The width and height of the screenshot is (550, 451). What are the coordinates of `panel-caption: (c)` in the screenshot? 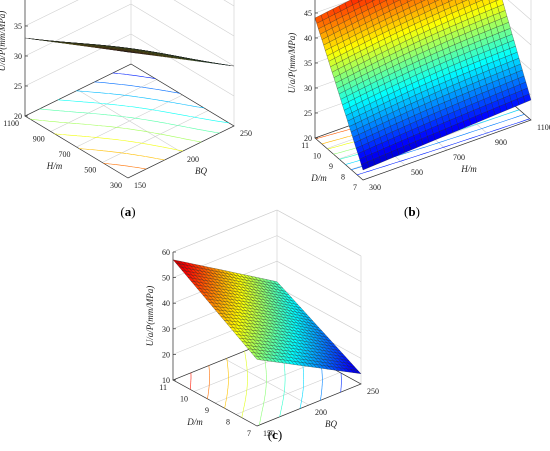 It's located at (275, 434).